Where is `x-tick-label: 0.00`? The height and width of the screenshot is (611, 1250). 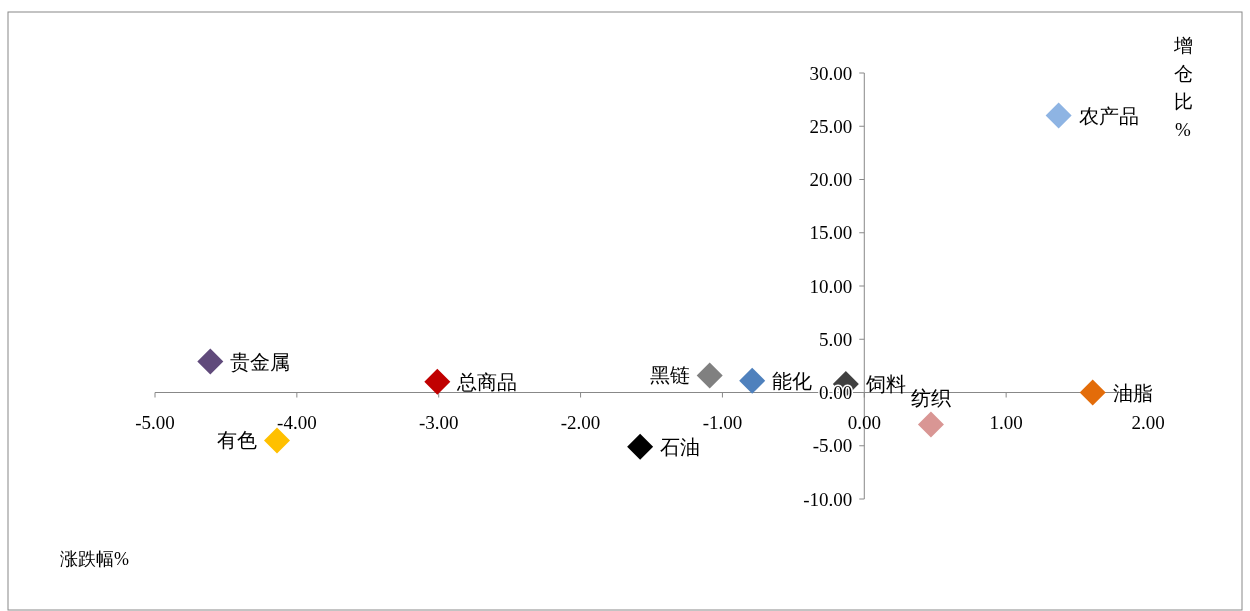 x-tick-label: 0.00 is located at coordinates (864, 422).